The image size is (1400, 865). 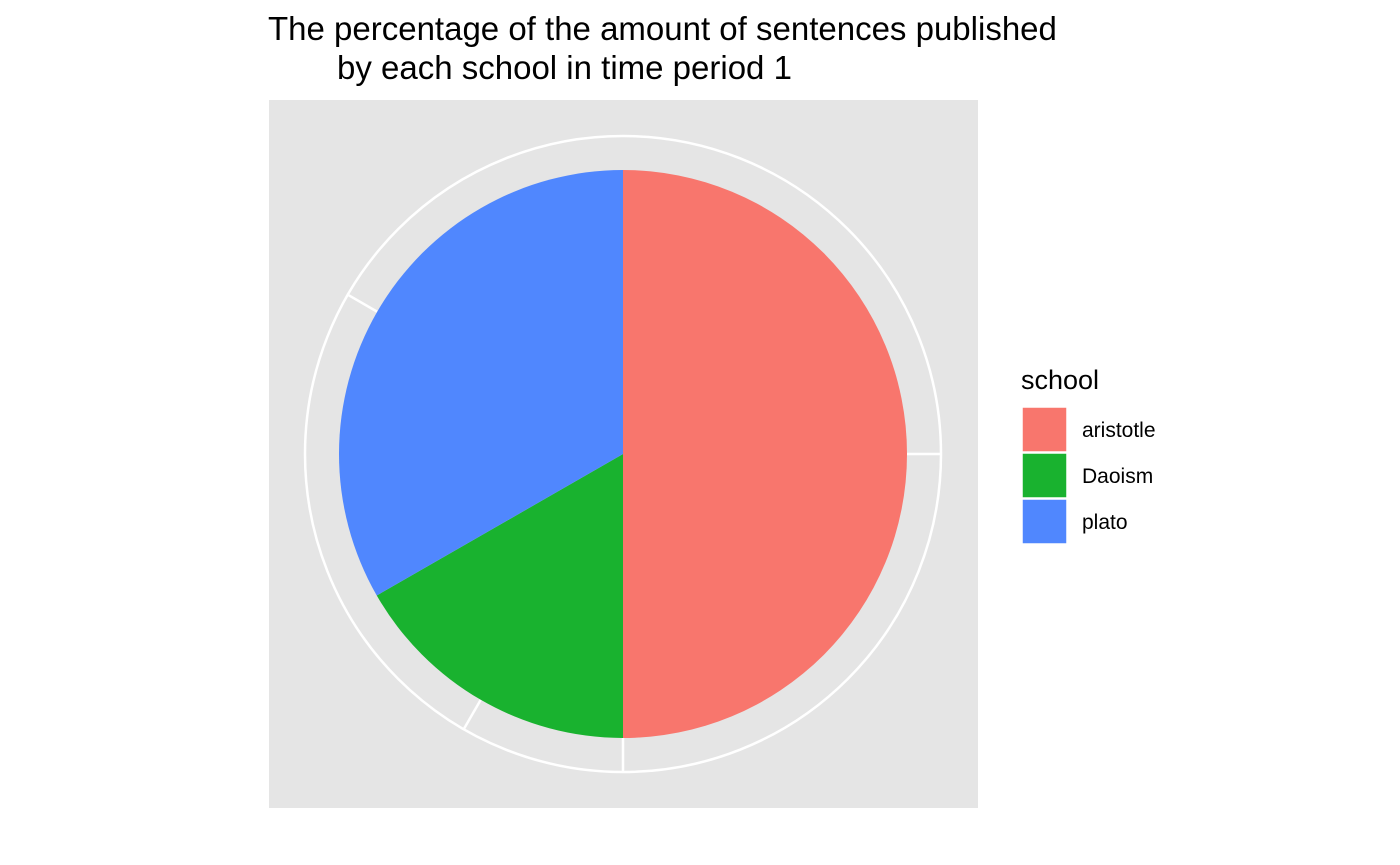 I want to click on legend-key-aristotle, so click(x=1044, y=429).